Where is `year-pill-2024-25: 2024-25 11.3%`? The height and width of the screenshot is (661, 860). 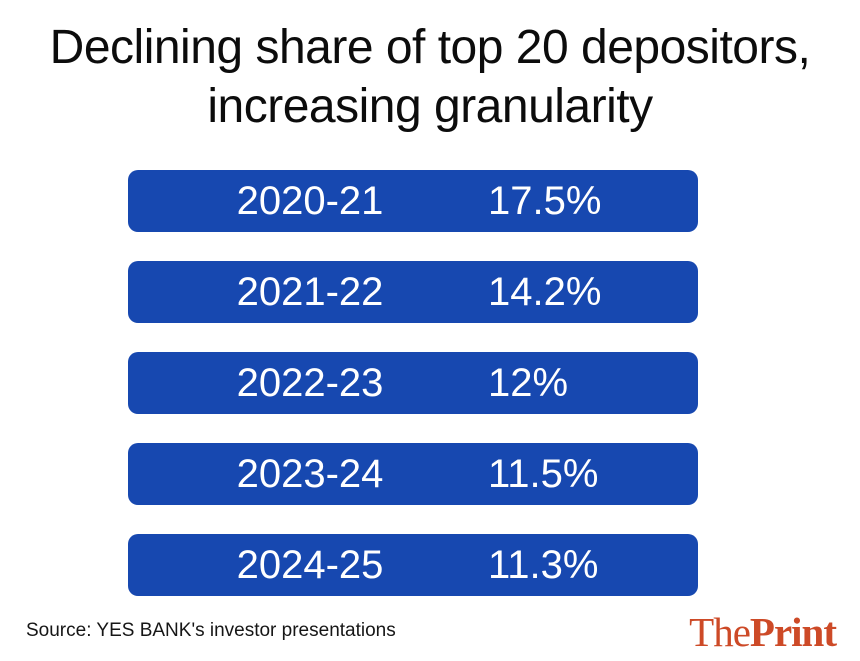
year-pill-2024-25: 2024-25 11.3% is located at coordinates (413, 565).